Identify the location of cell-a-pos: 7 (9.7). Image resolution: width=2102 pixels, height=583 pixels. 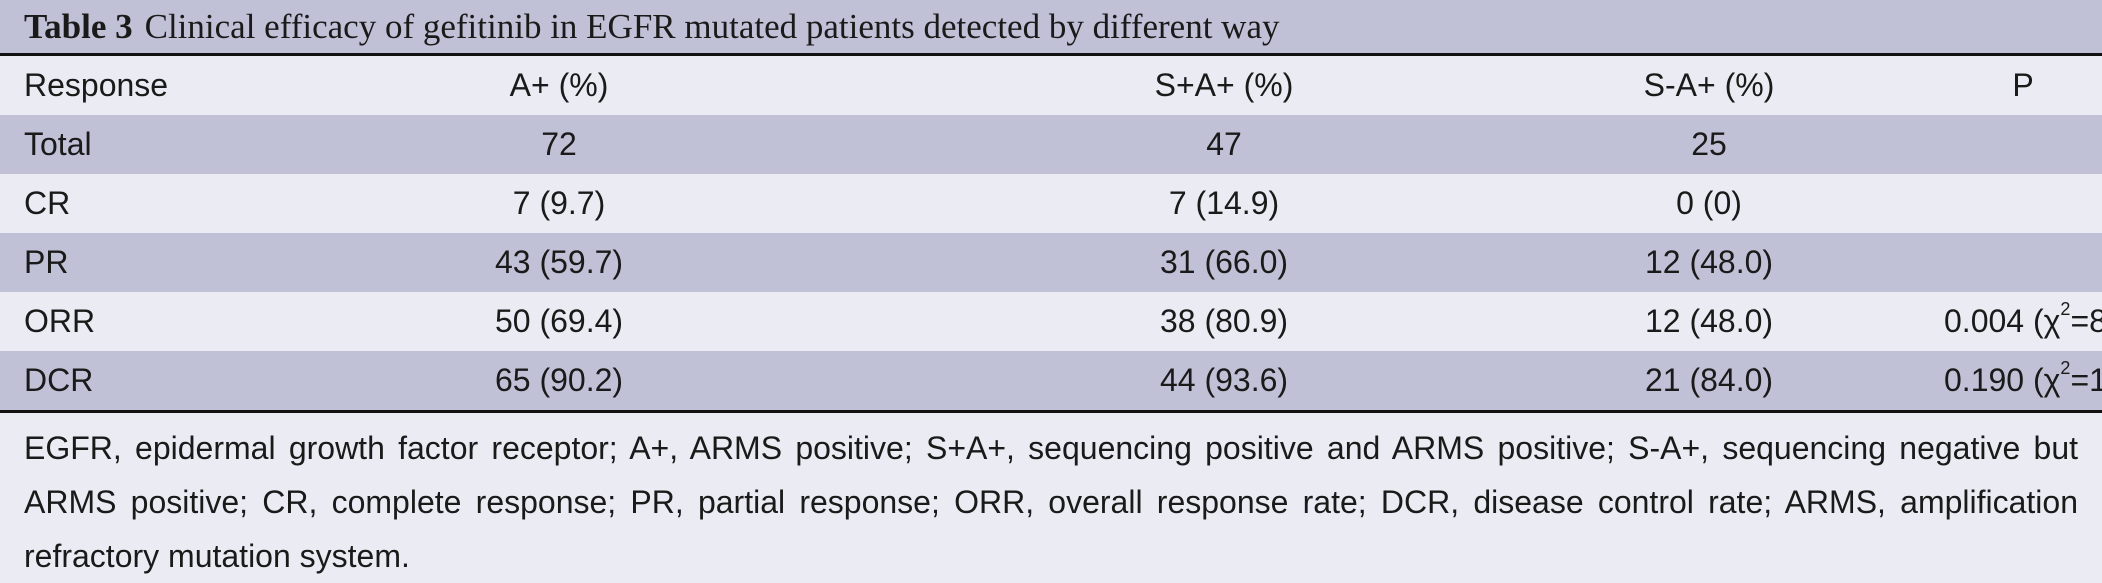
(659, 203).